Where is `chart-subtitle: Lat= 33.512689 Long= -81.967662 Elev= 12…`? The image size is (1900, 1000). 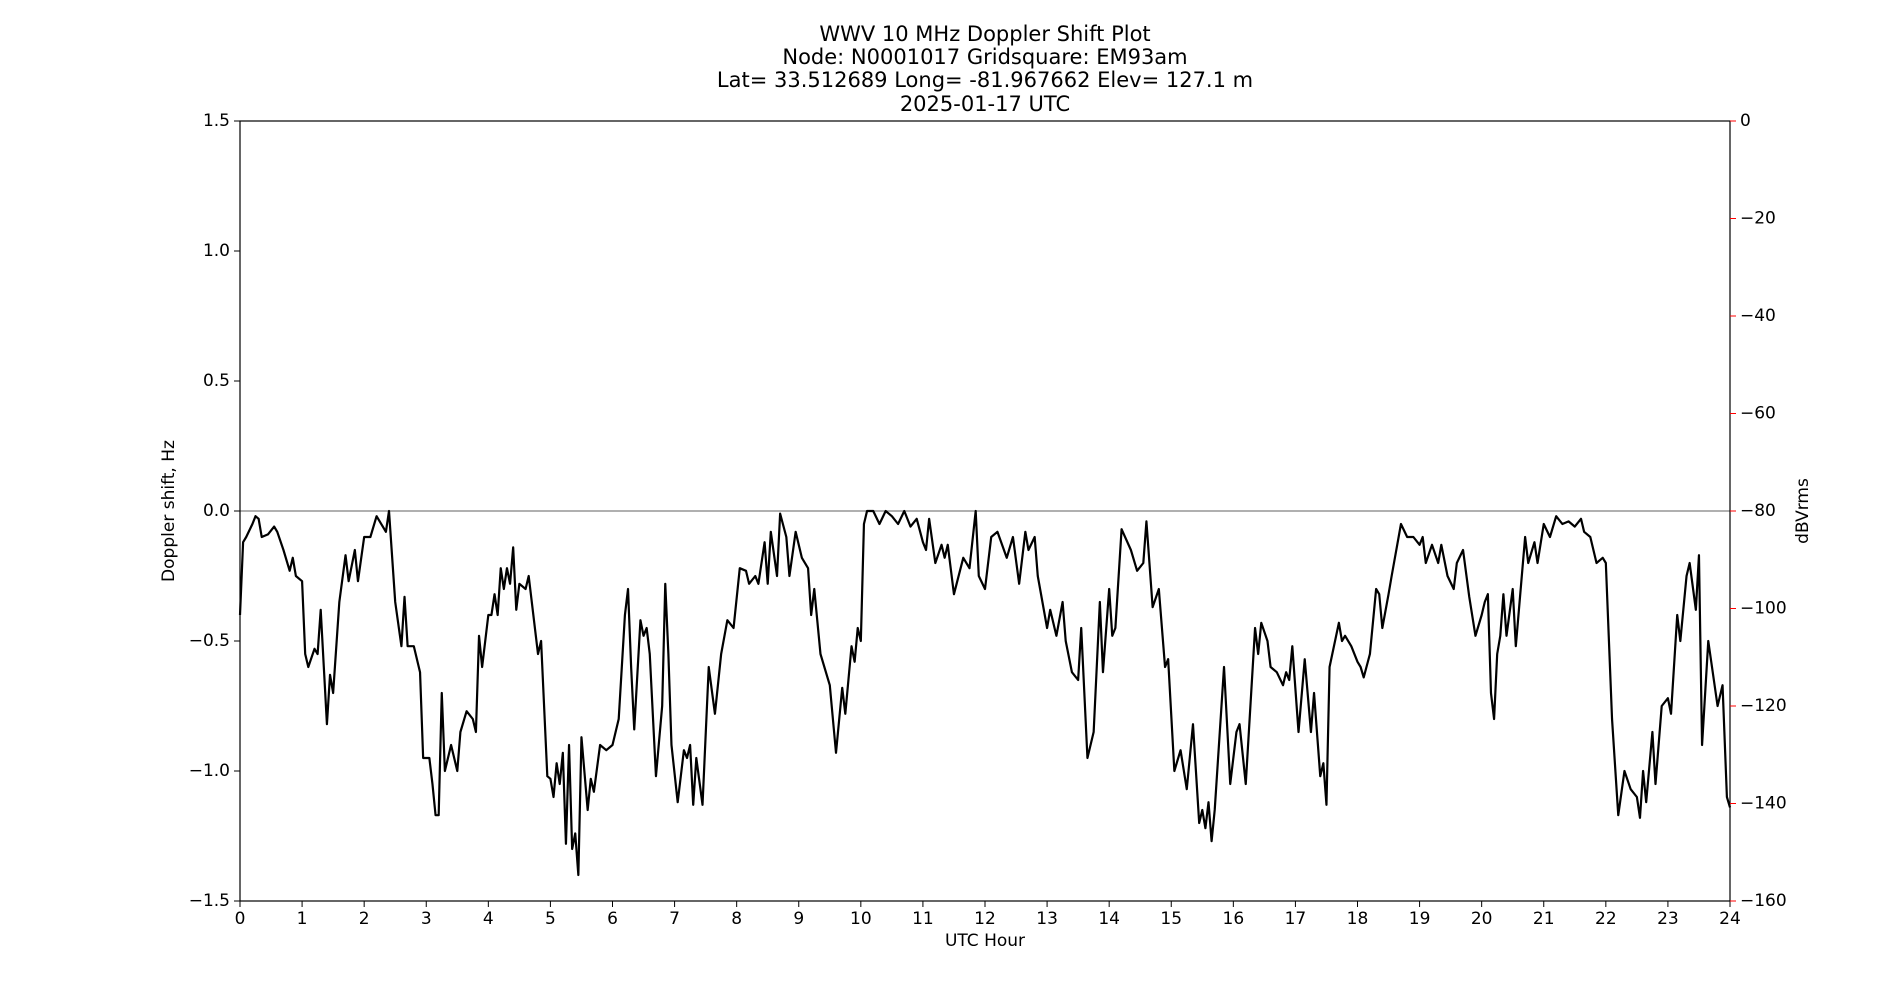 chart-subtitle: Lat= 33.512689 Long= -81.967662 Elev= 12… is located at coordinates (985, 80).